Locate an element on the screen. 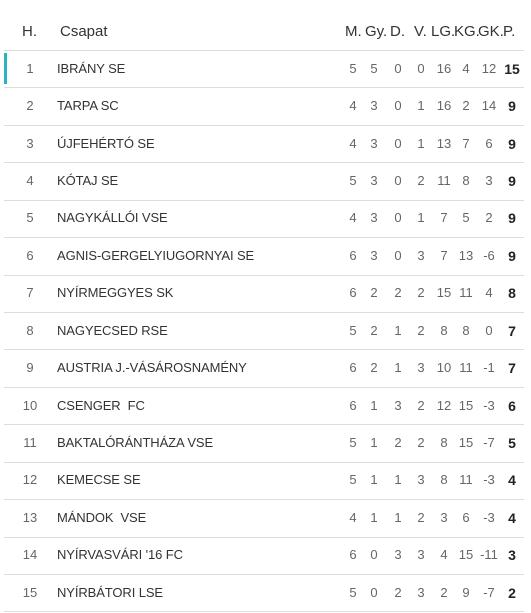 The width and height of the screenshot is (531, 613). team-name: NYÍRVASVÁRI '16 FC is located at coordinates (120, 555).